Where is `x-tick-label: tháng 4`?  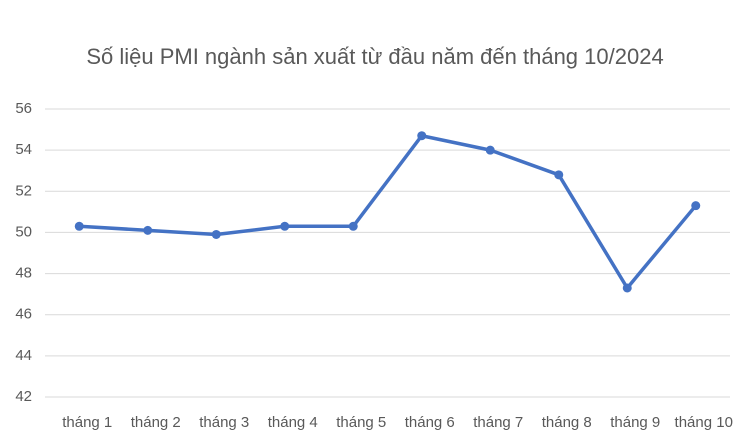 x-tick-label: tháng 4 is located at coordinates (293, 422).